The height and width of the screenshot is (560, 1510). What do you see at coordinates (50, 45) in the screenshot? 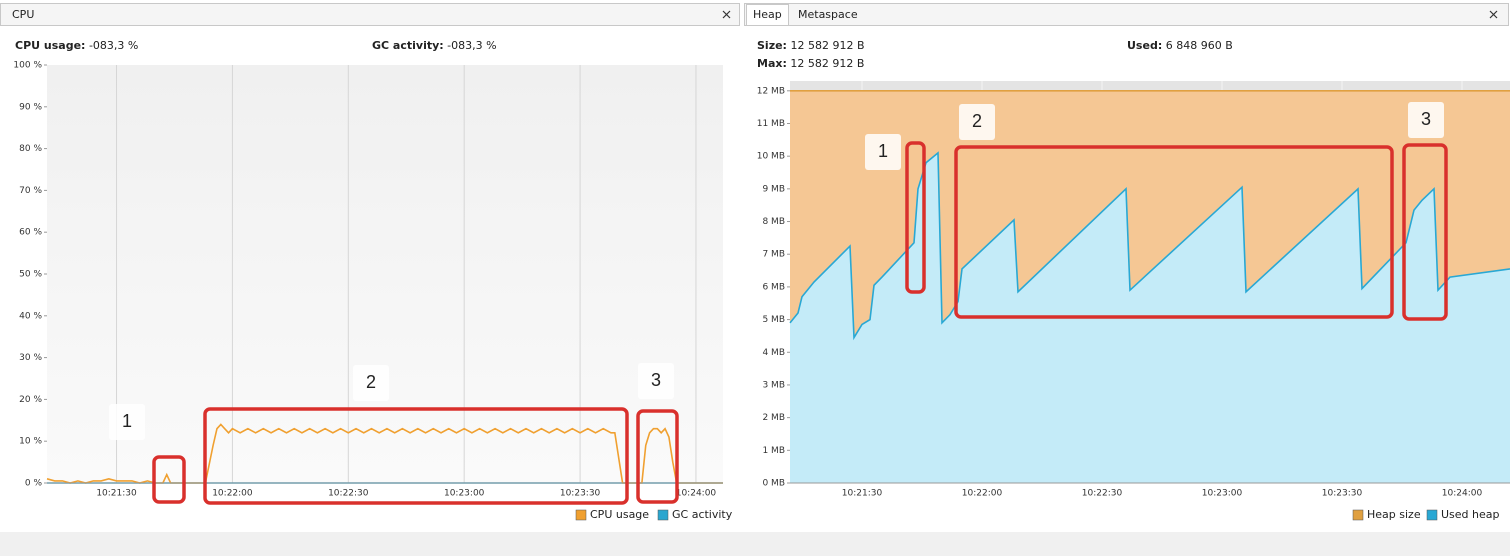
I see `stat-label: CPU usage:` at bounding box center [50, 45].